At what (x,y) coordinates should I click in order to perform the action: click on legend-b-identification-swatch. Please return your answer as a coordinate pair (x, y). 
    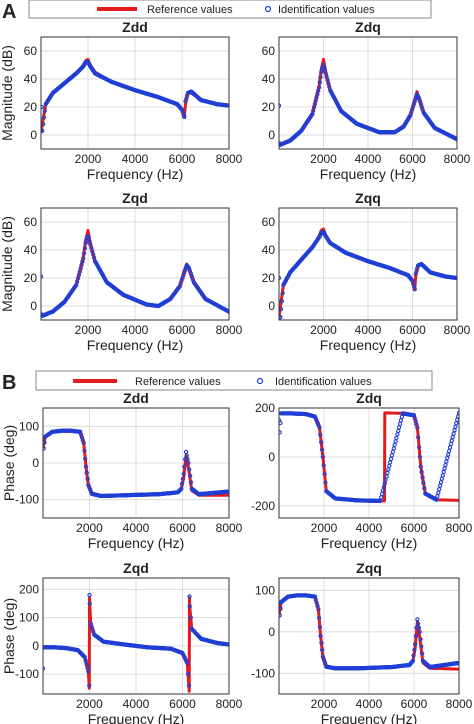
    Looking at the image, I should click on (260, 381).